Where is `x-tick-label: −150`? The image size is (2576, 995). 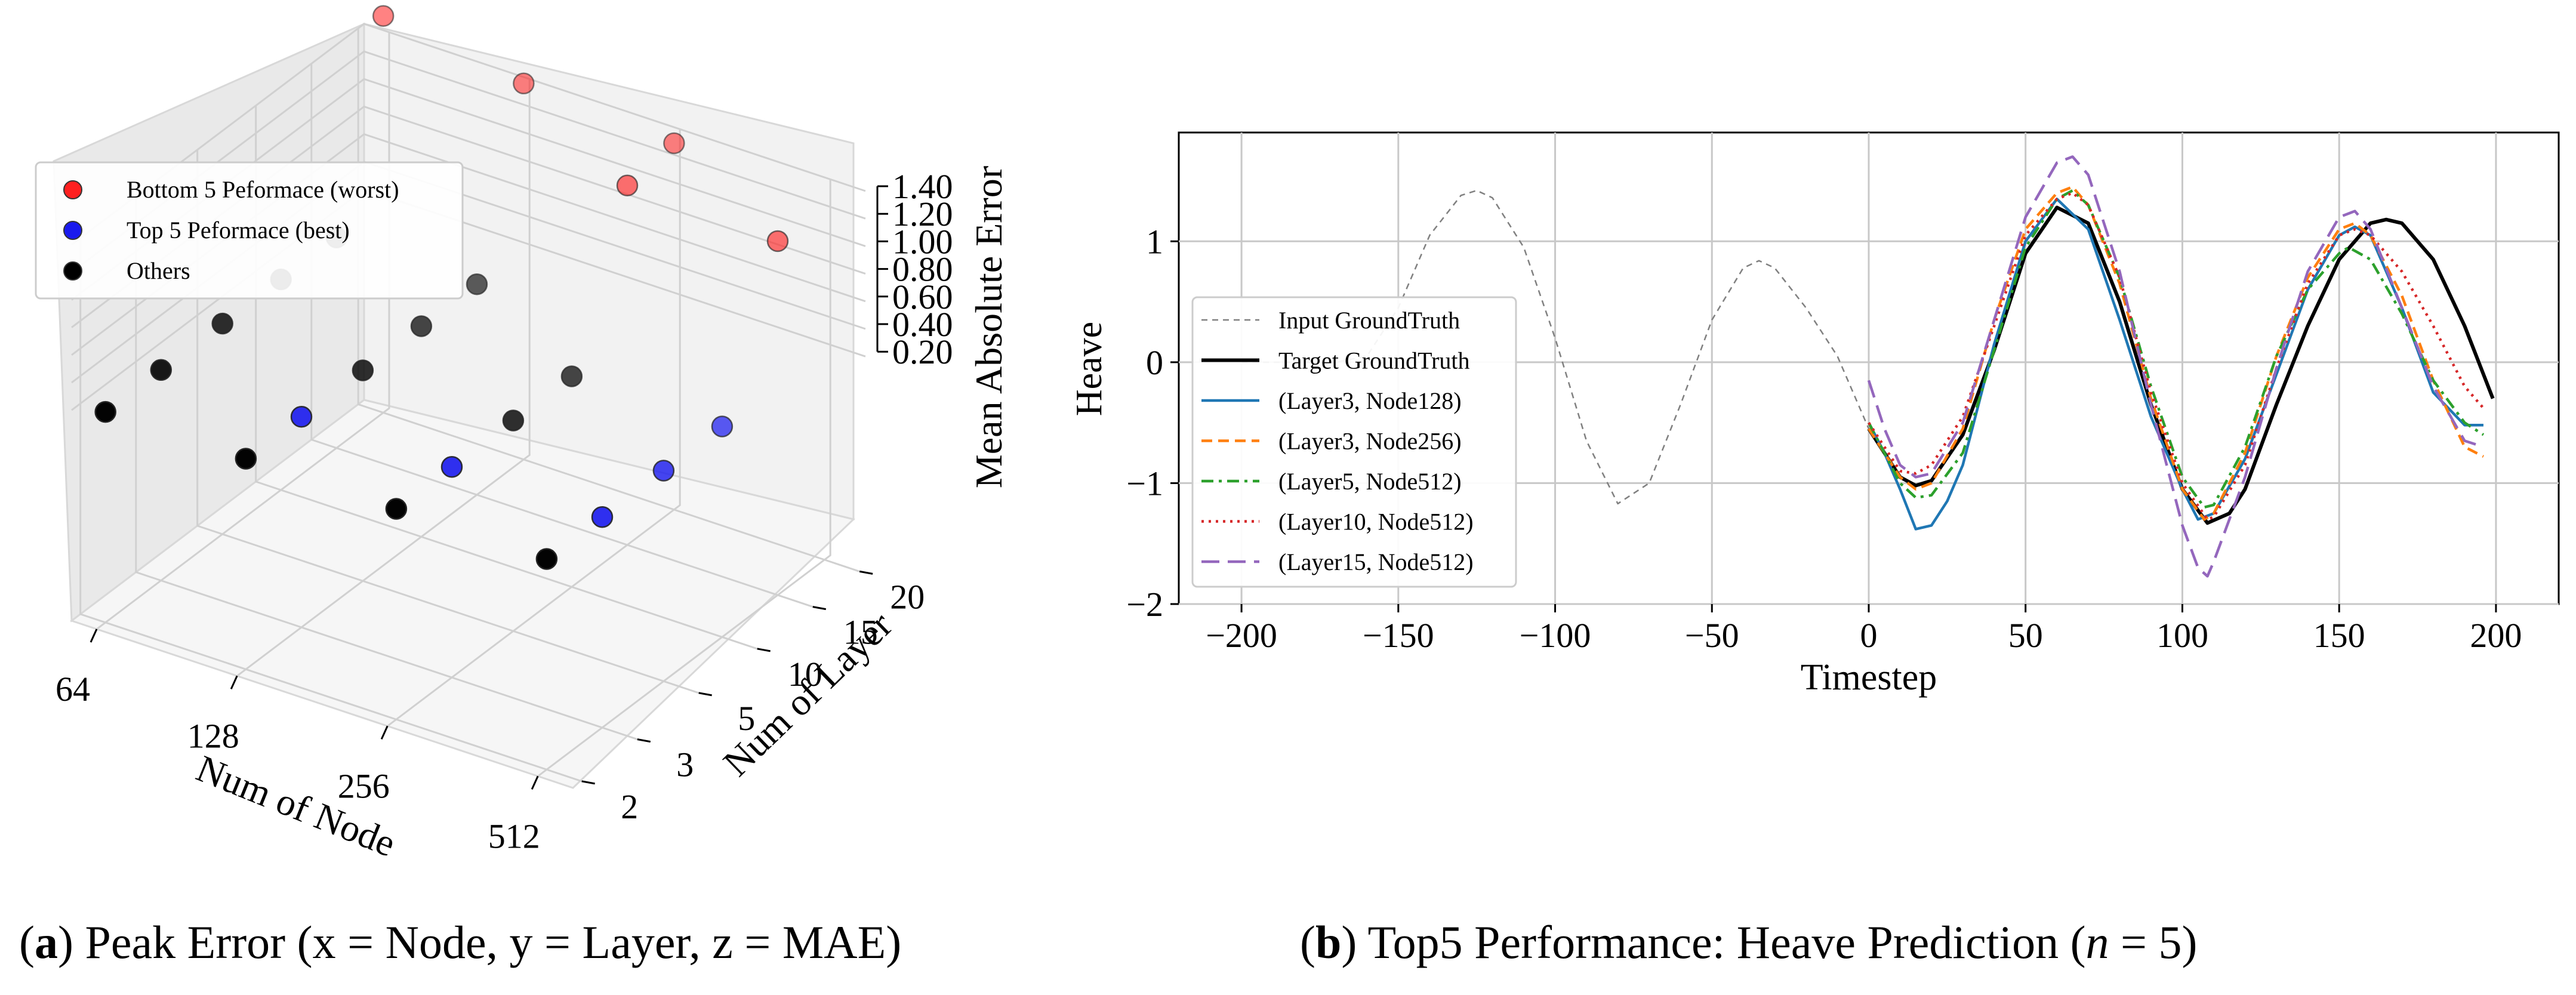
x-tick-label: −150 is located at coordinates (1398, 636).